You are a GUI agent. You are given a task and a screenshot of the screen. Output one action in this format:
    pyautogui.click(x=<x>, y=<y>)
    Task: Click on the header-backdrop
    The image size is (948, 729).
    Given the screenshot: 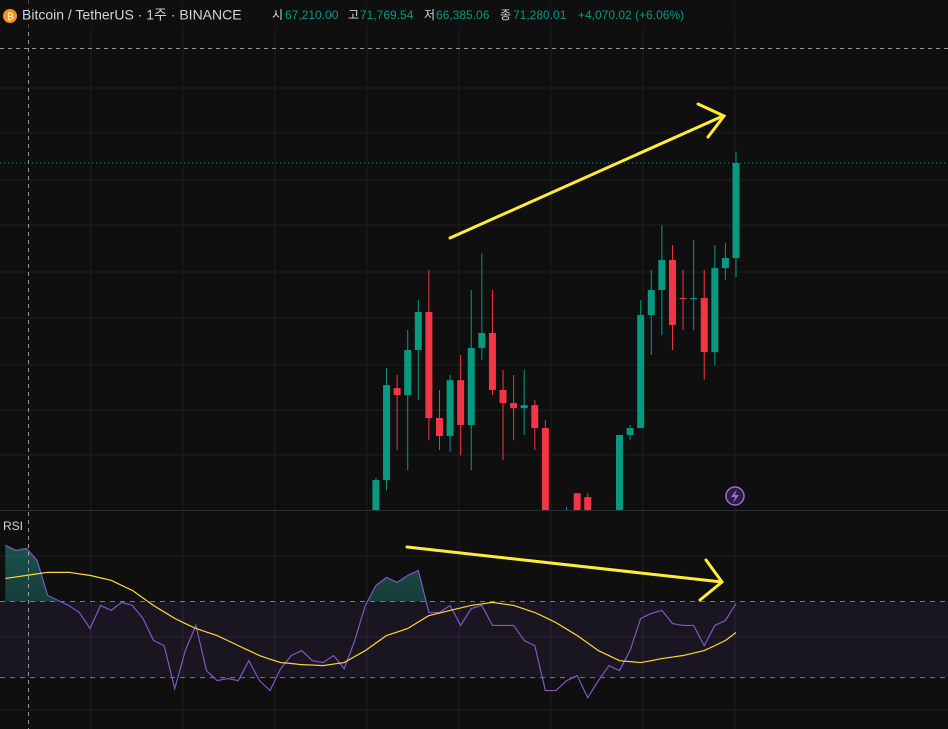 What is the action you would take?
    pyautogui.click(x=474, y=15)
    